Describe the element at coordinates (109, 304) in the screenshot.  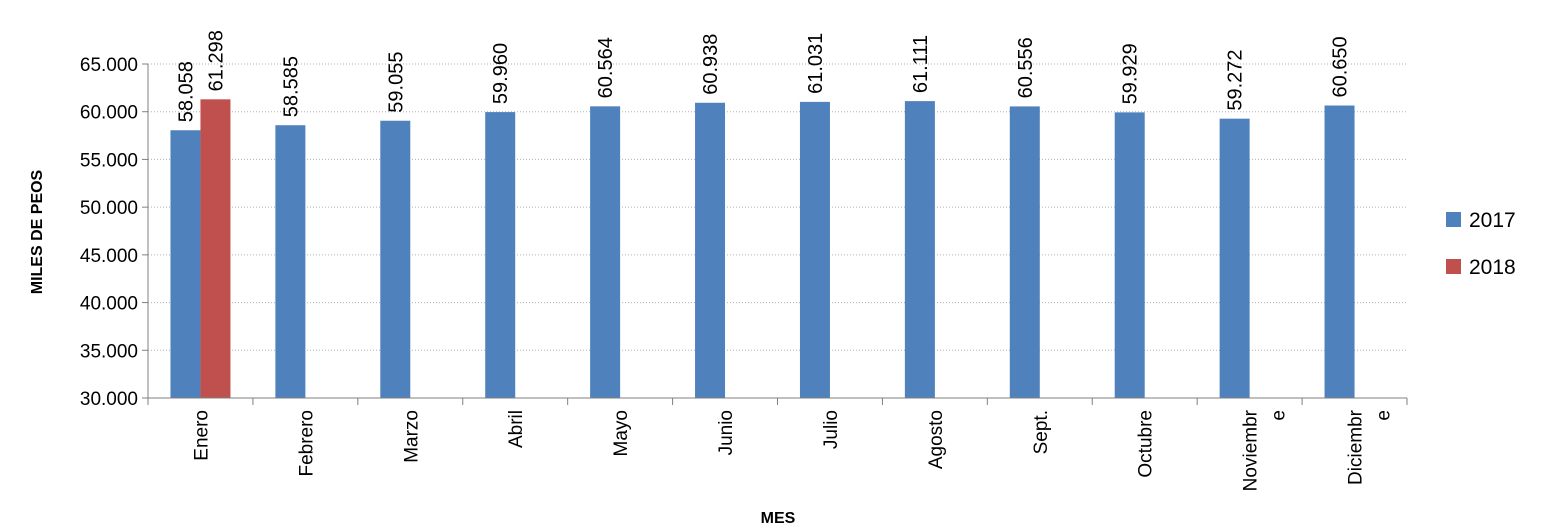
I see `y-tick-label: 40.000` at that location.